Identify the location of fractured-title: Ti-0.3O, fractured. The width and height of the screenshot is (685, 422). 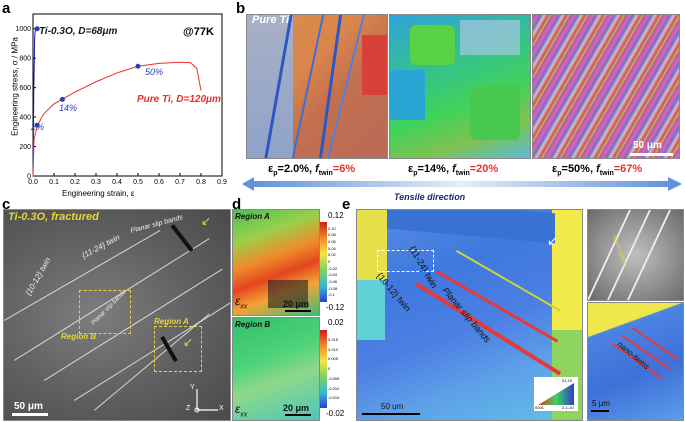
(53, 217).